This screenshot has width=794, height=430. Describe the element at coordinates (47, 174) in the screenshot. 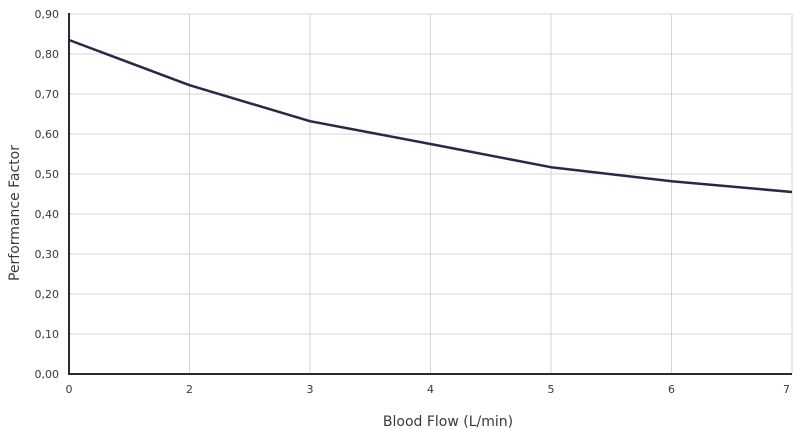

I see `y-tick-label: 0,50` at that location.